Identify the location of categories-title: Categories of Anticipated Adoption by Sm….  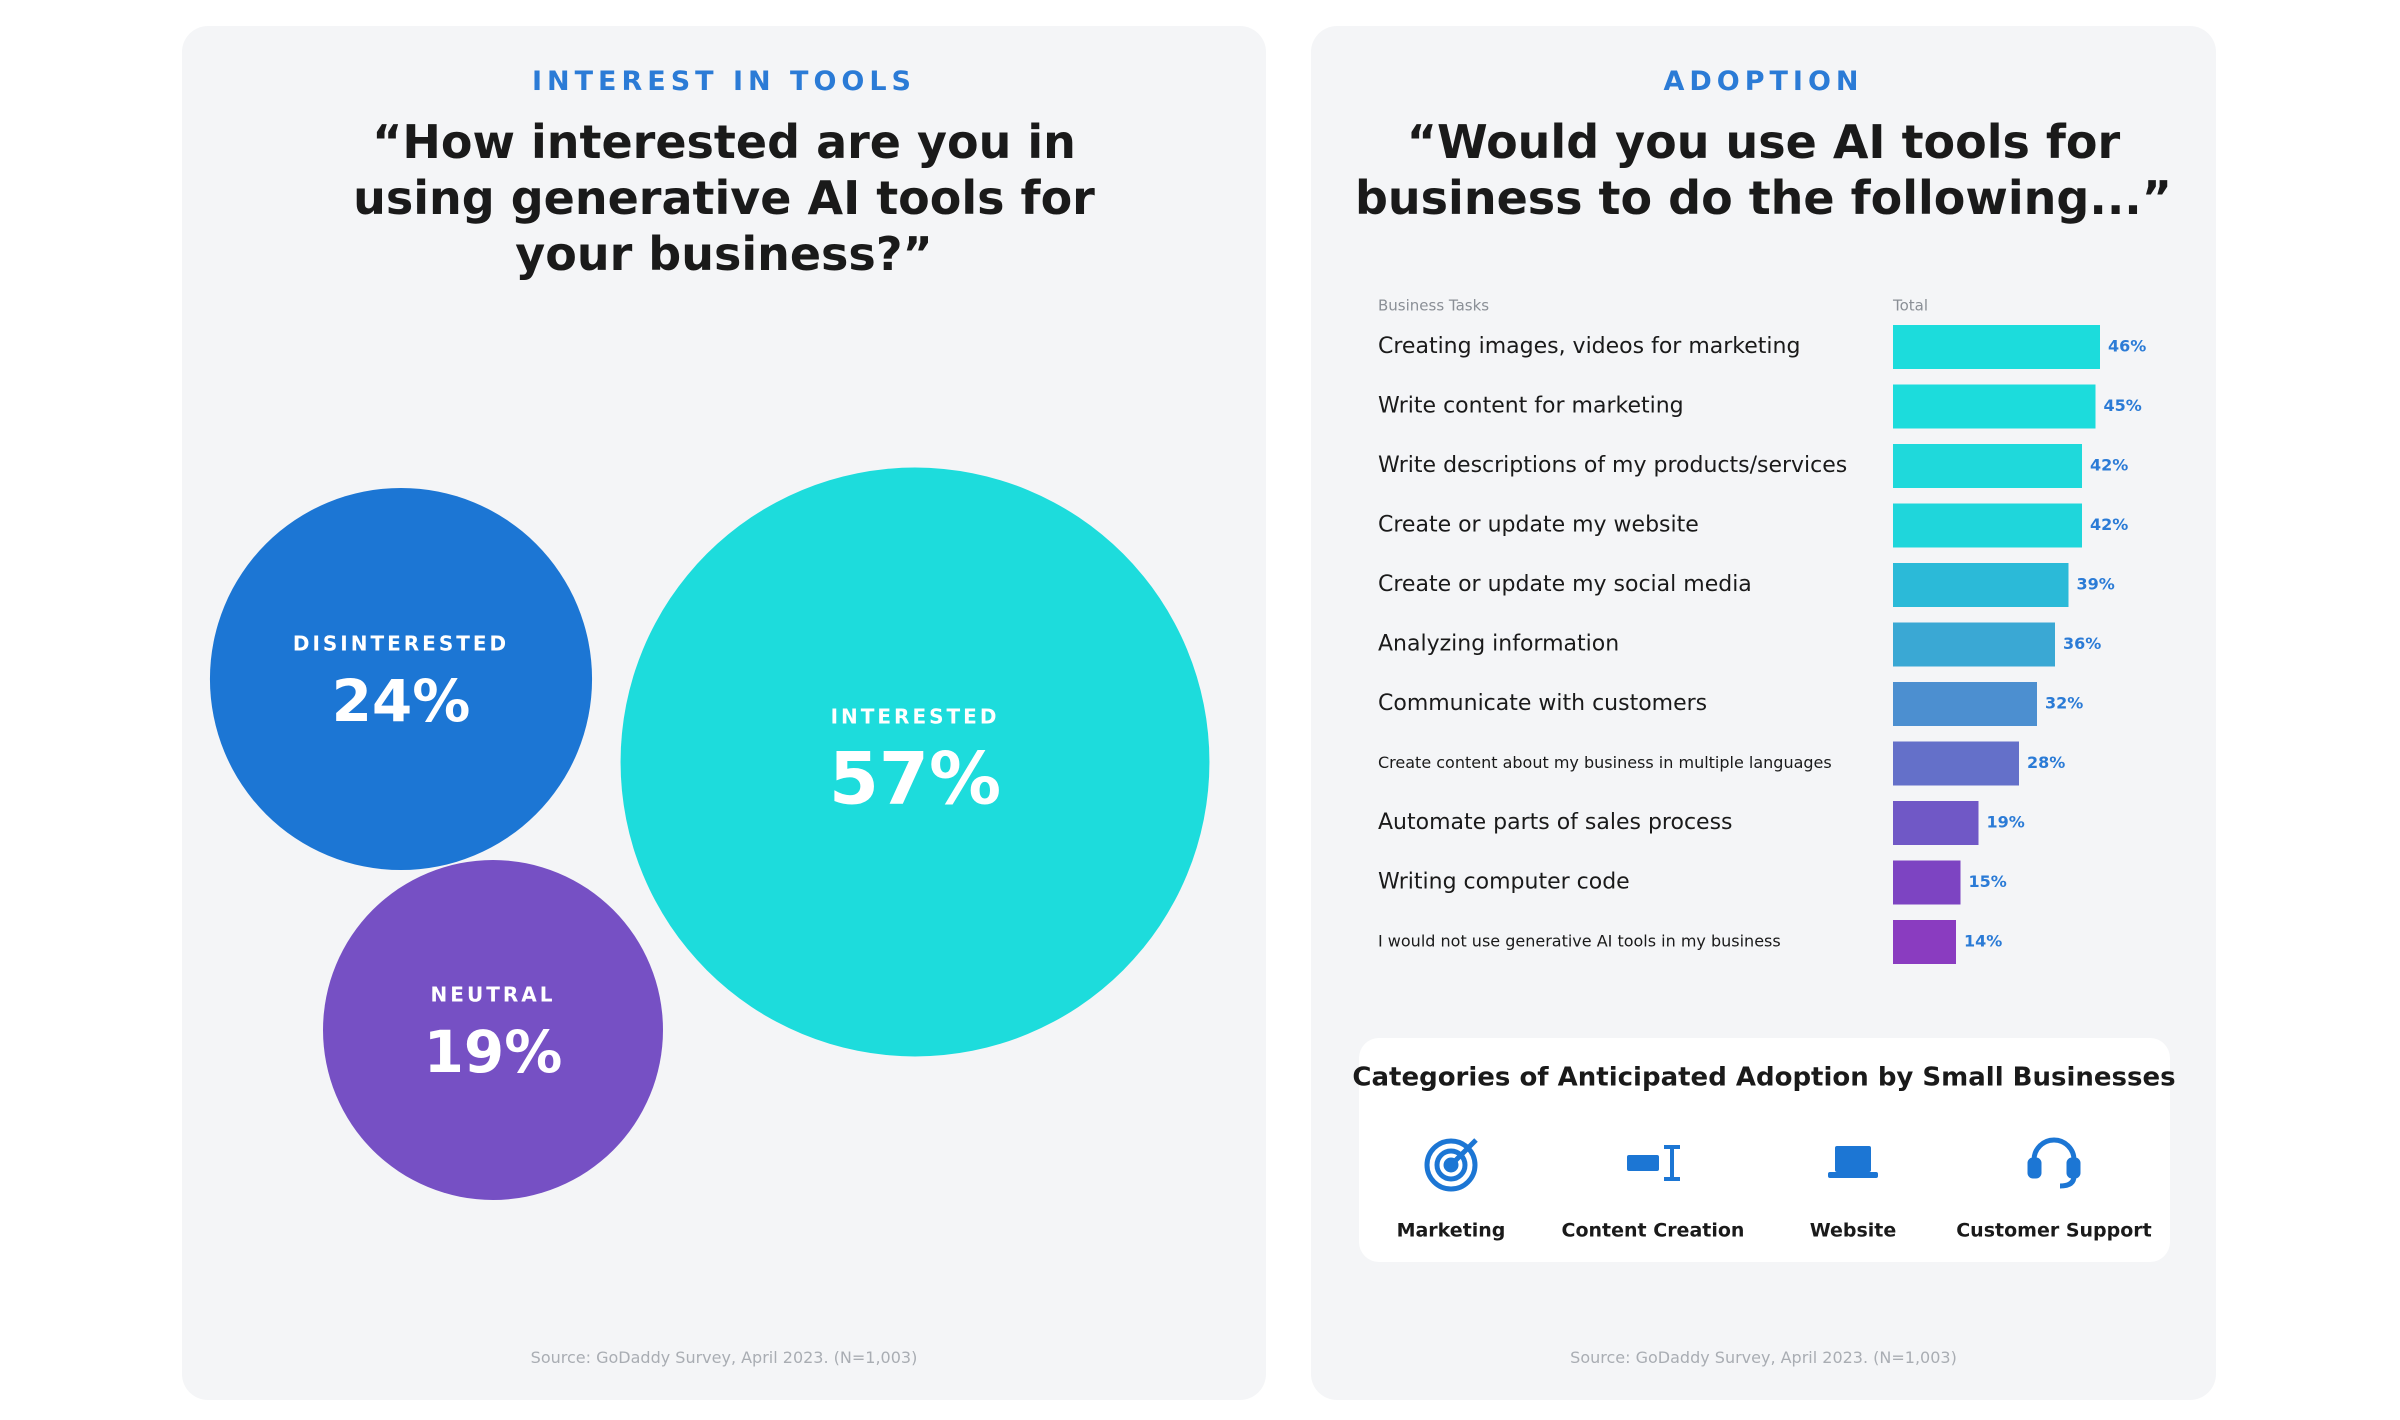
(1763, 1078).